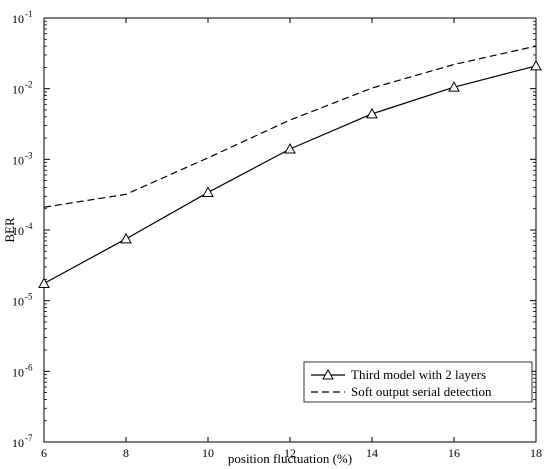 The image size is (550, 469). Describe the element at coordinates (29, 85) in the screenshot. I see `y-tick-label-exponent: -2` at that location.